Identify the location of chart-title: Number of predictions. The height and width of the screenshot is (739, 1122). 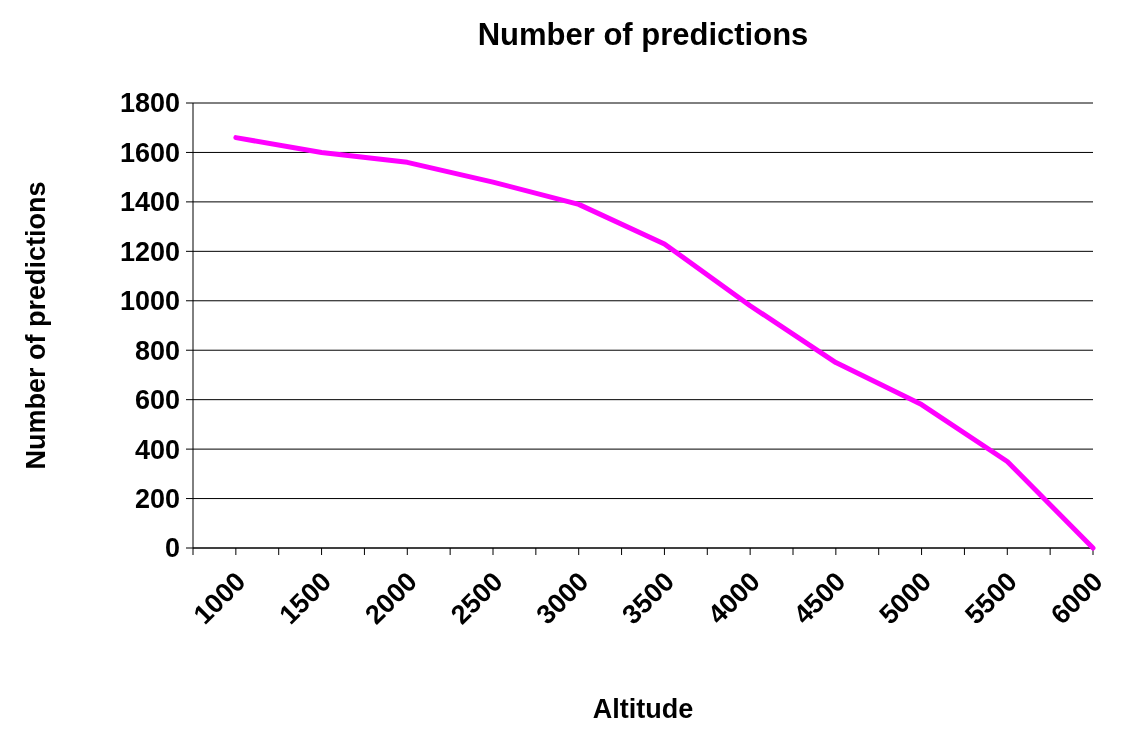
(643, 34).